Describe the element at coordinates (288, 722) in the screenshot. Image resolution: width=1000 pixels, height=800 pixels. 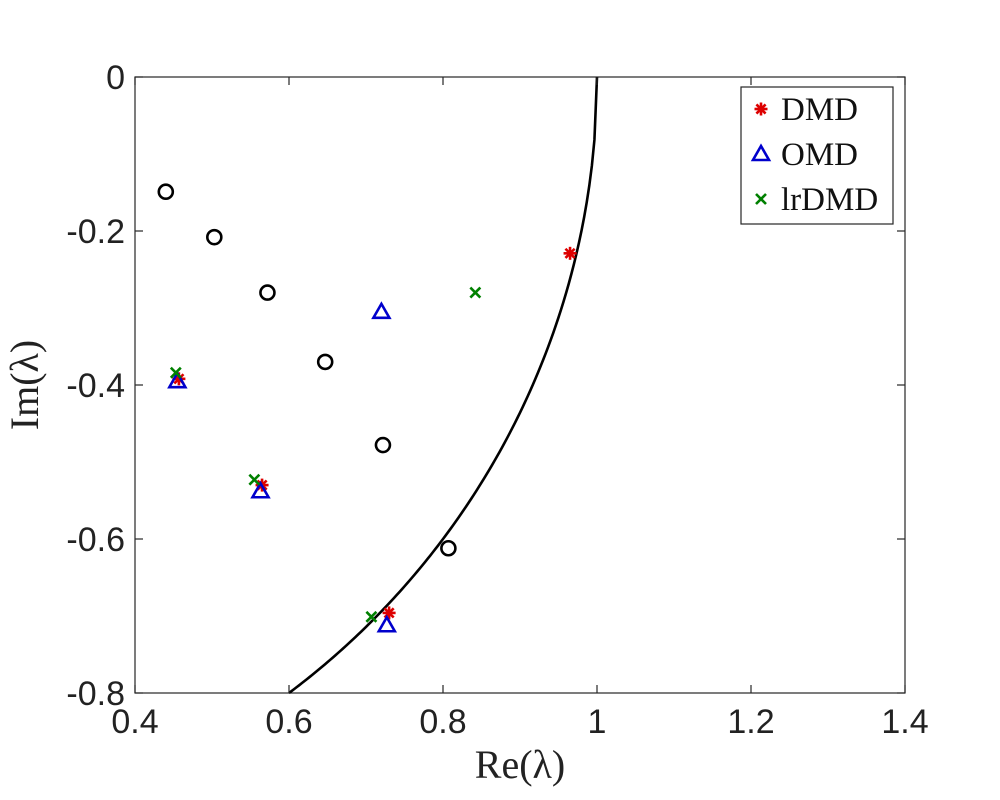
I see `x-tick-label: 0.6` at that location.